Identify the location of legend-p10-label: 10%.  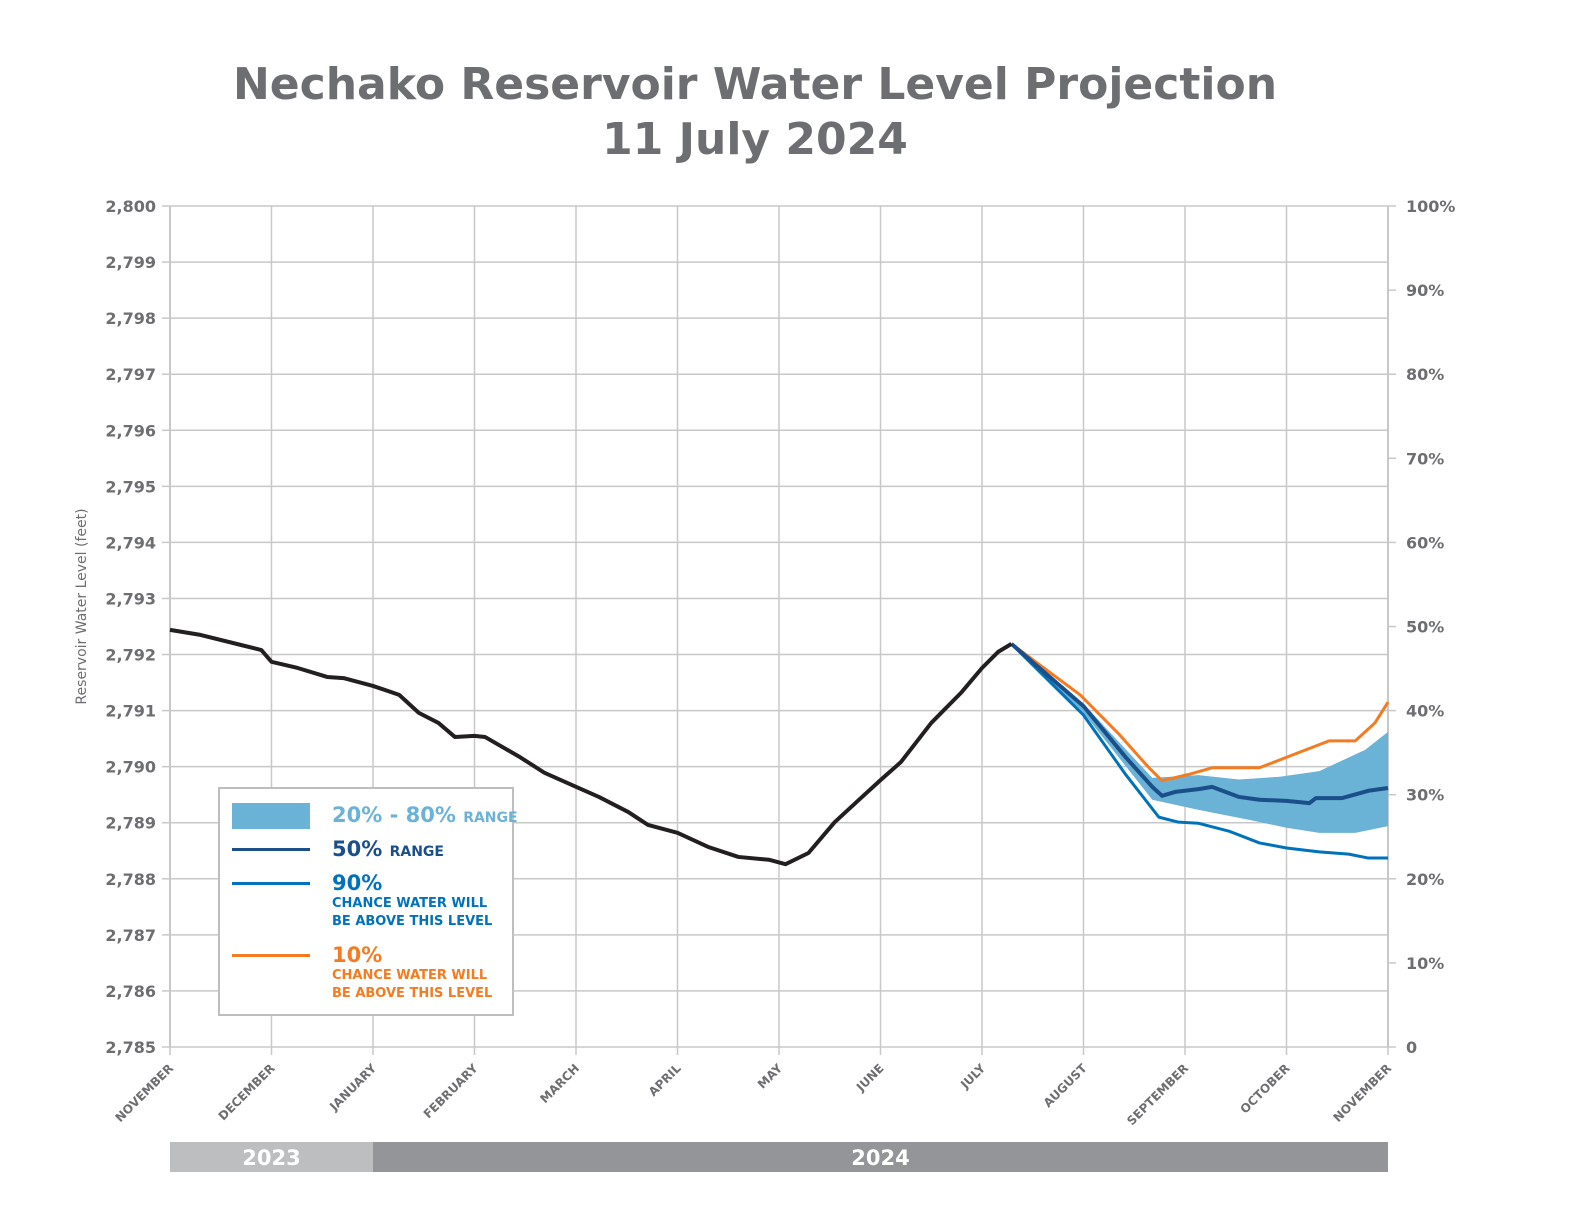
(357, 955).